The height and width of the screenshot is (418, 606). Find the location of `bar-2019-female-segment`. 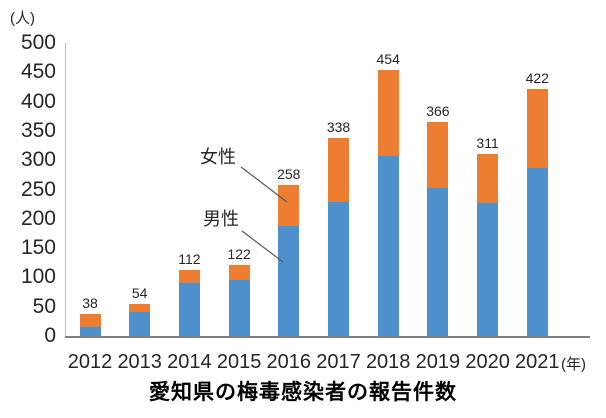

bar-2019-female-segment is located at coordinates (438, 155).